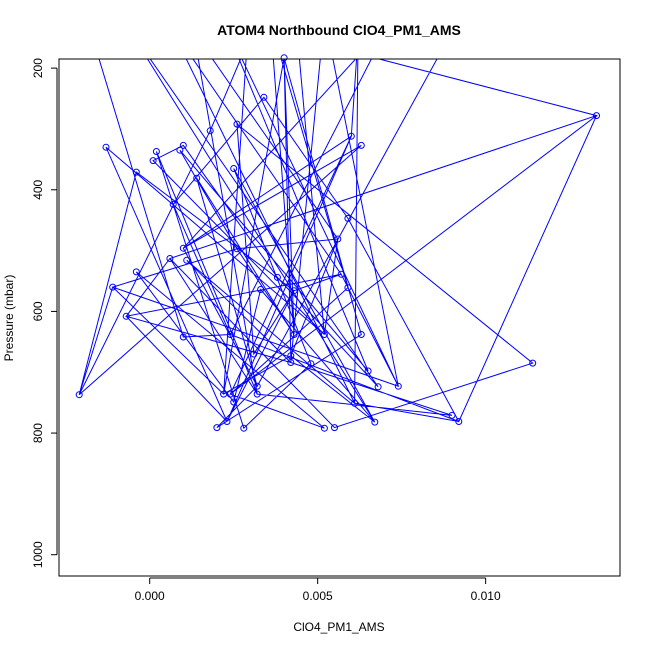 The width and height of the screenshot is (650, 650). What do you see at coordinates (38, 433) in the screenshot?
I see `y-tick-label: 800` at bounding box center [38, 433].